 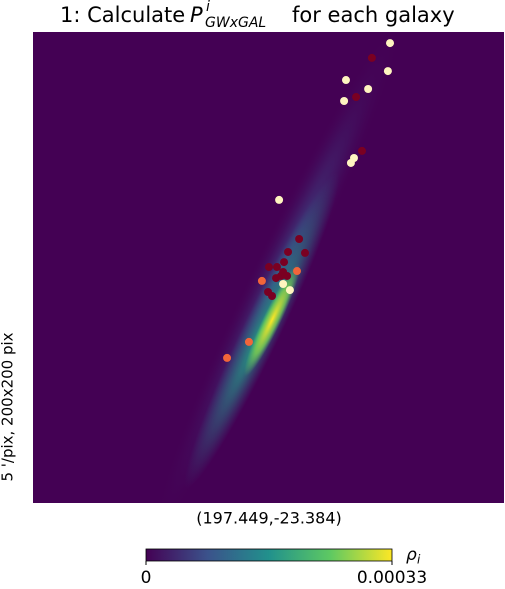 What do you see at coordinates (196, 15) in the screenshot?
I see `title-symbol: P` at bounding box center [196, 15].